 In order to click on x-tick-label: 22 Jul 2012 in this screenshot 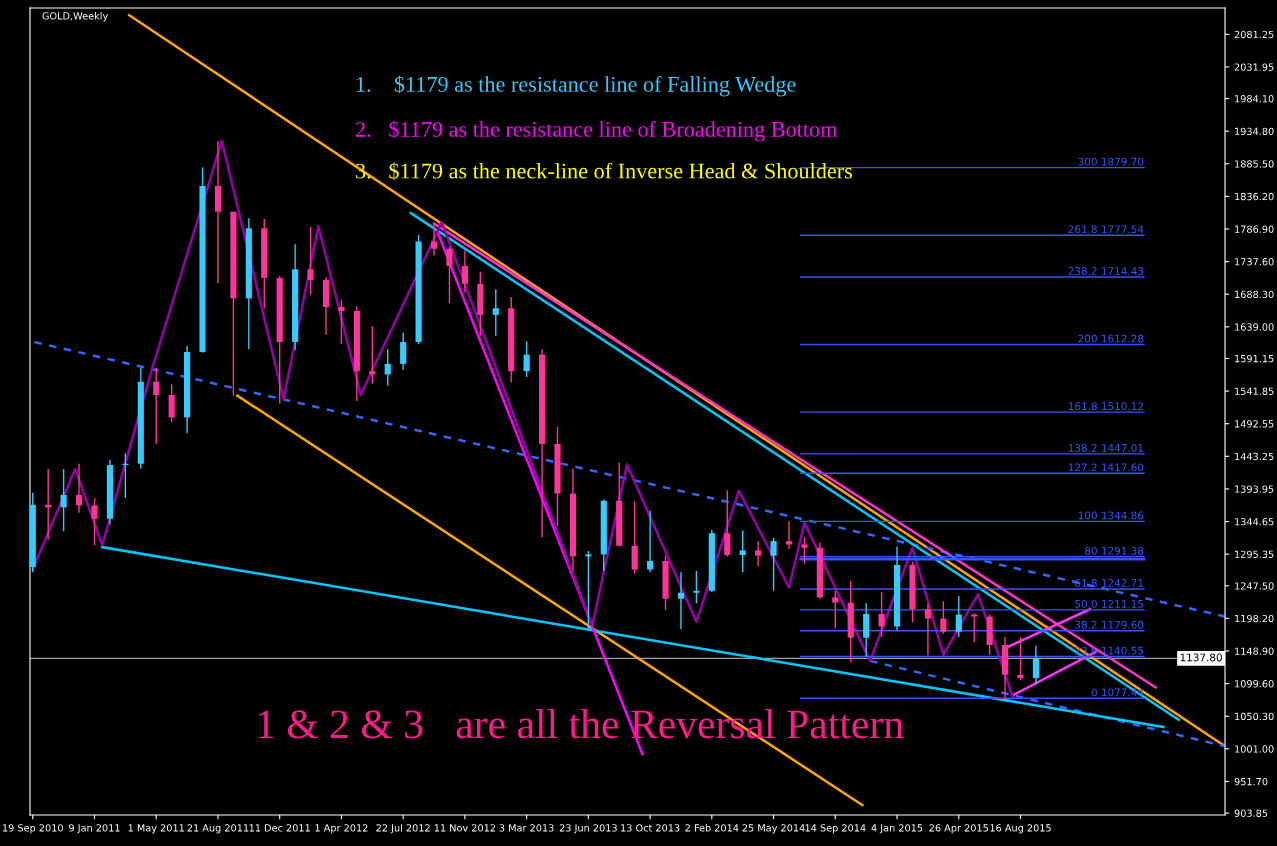, I will do `click(403, 829)`.